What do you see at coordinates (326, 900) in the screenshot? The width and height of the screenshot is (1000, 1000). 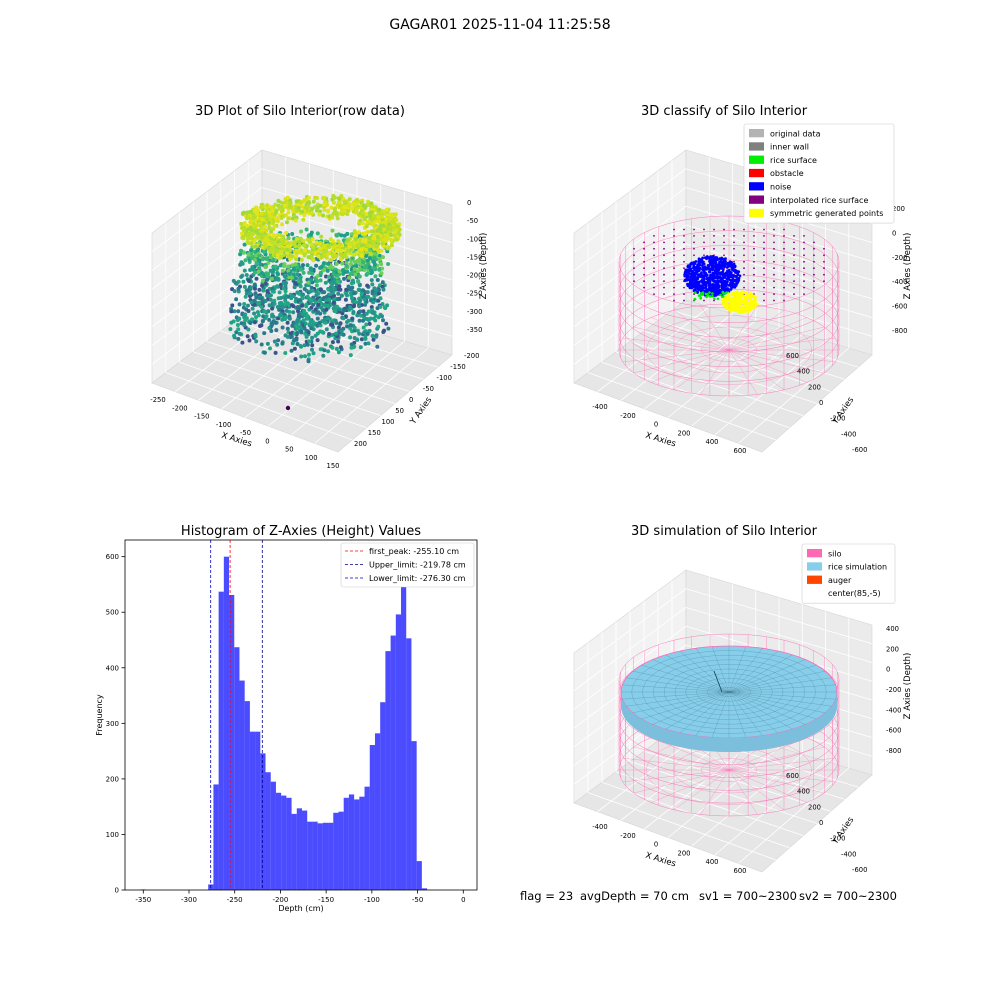 I see `hist-xtick-label: -150` at bounding box center [326, 900].